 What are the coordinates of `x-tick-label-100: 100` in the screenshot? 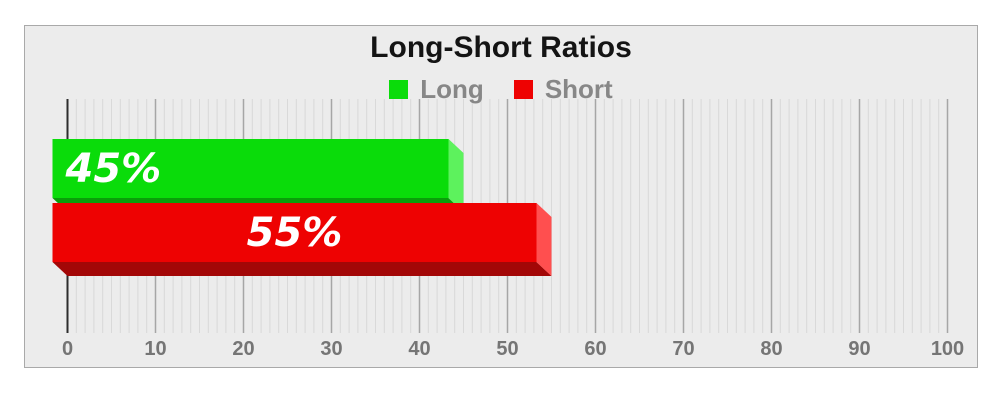 It's located at (947, 349).